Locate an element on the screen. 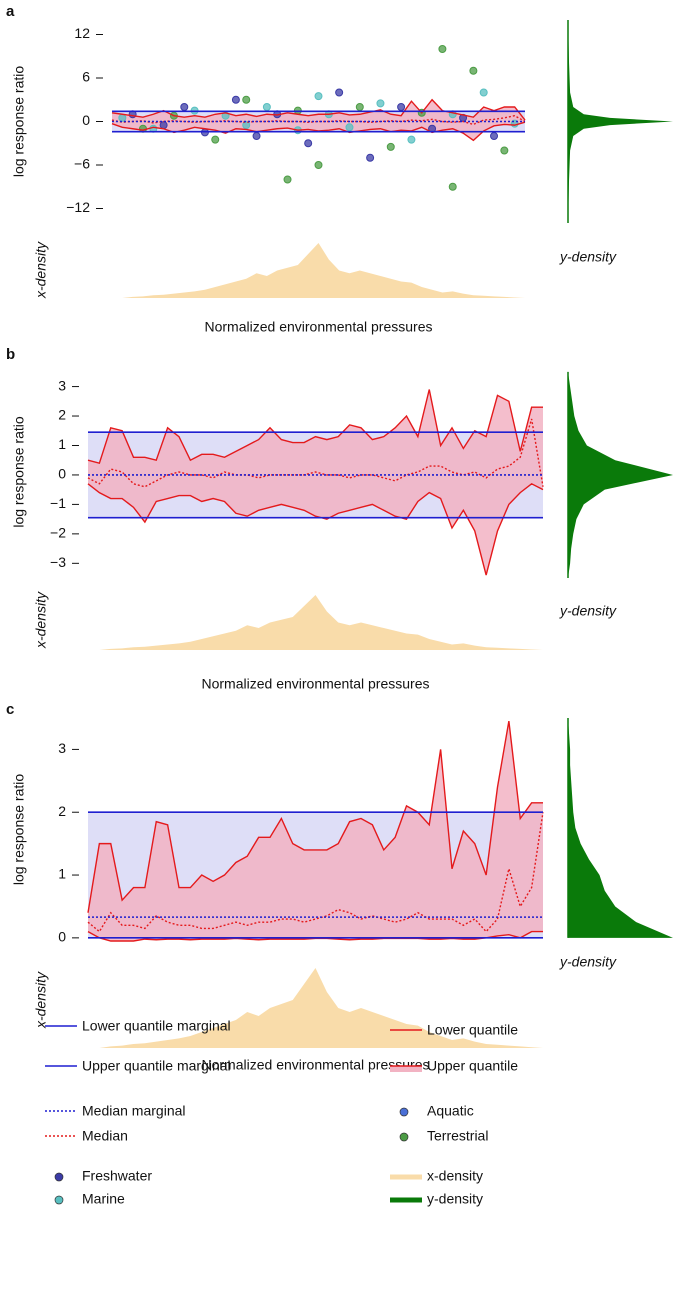 Image resolution: width=673 pixels, height=1315 pixels. legend-swatch-band is located at coordinates (406, 1069).